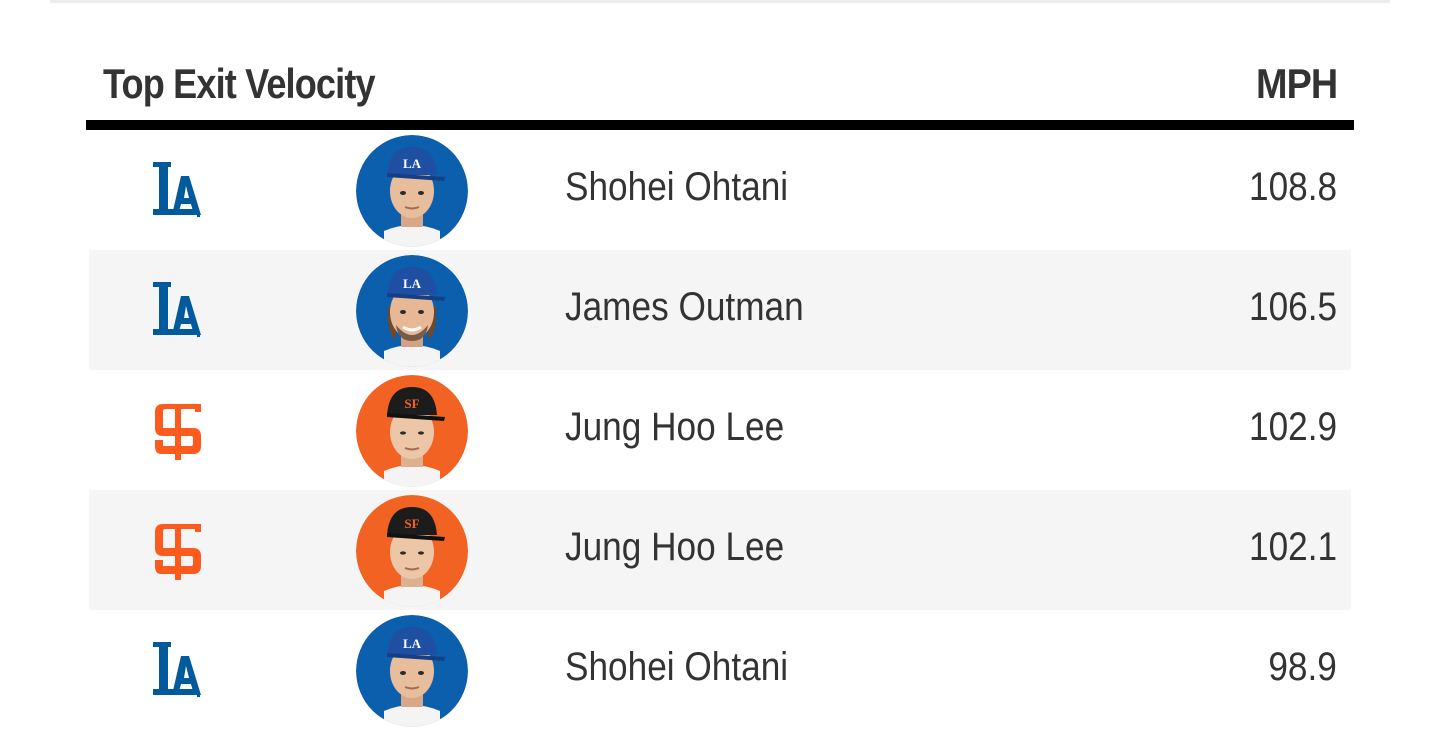 This screenshot has height=738, width=1440. What do you see at coordinates (1296, 83) in the screenshot?
I see `unit-column-header: MPH` at bounding box center [1296, 83].